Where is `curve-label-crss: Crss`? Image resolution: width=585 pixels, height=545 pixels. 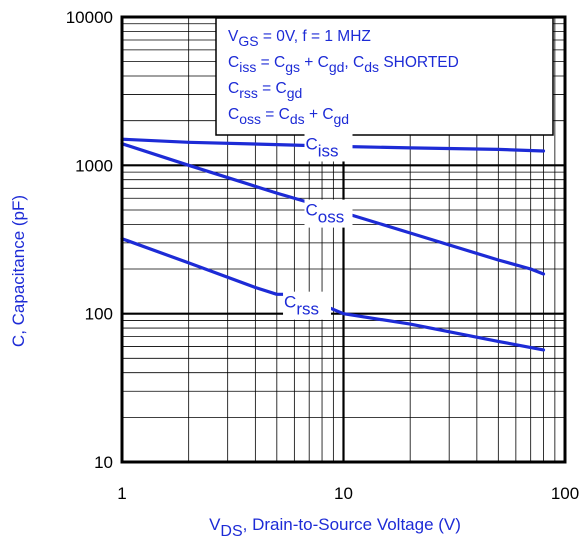 curve-label-crss: Crss is located at coordinates (301, 306).